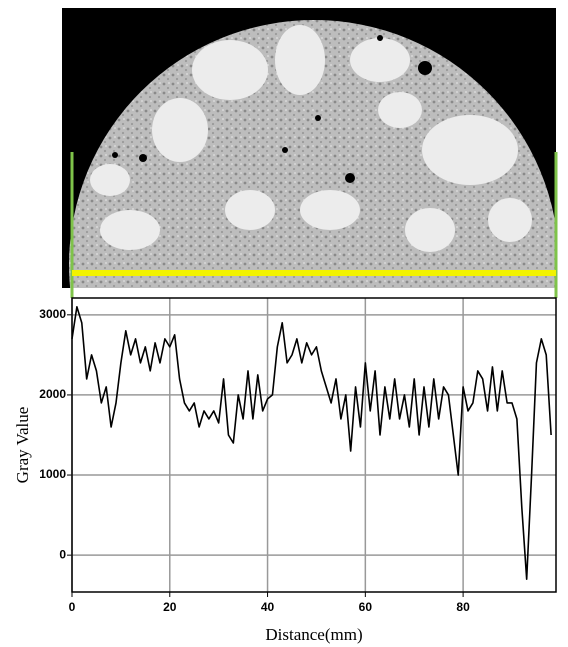  What do you see at coordinates (463, 607) in the screenshot?
I see `x-tick-label: 80` at bounding box center [463, 607].